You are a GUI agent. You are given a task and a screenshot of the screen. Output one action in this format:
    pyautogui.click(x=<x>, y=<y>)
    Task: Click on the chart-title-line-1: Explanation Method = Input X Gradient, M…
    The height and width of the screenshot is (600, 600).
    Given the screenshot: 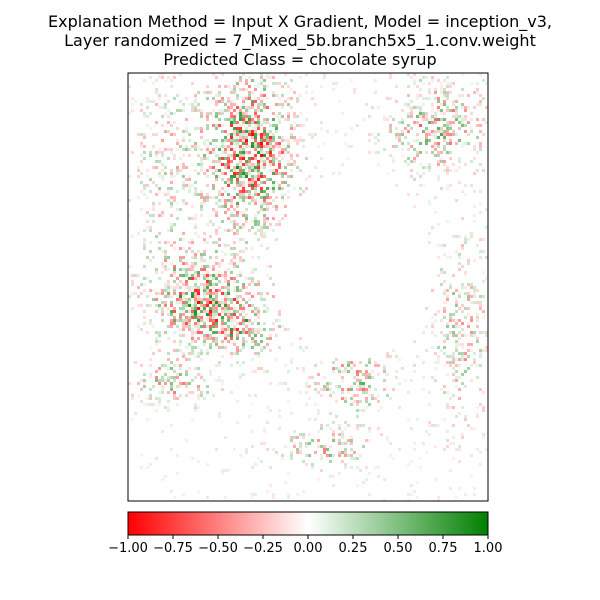 What is the action you would take?
    pyautogui.click(x=299, y=21)
    